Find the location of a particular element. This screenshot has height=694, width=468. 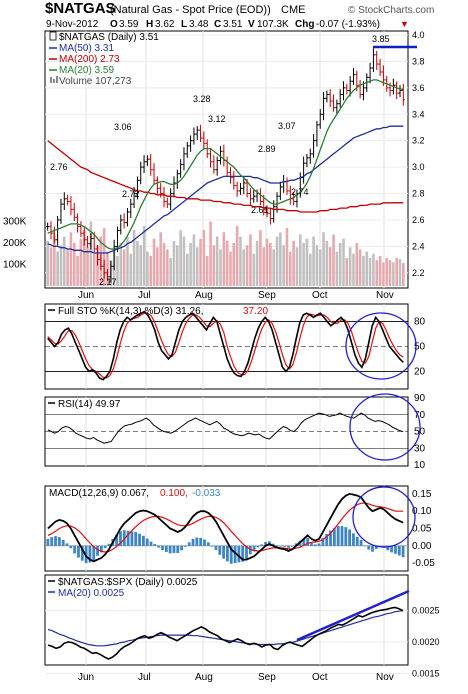

macd-legend: MACD(12,26,9) 0.067, 0.100, -0.033 is located at coordinates (135, 493).